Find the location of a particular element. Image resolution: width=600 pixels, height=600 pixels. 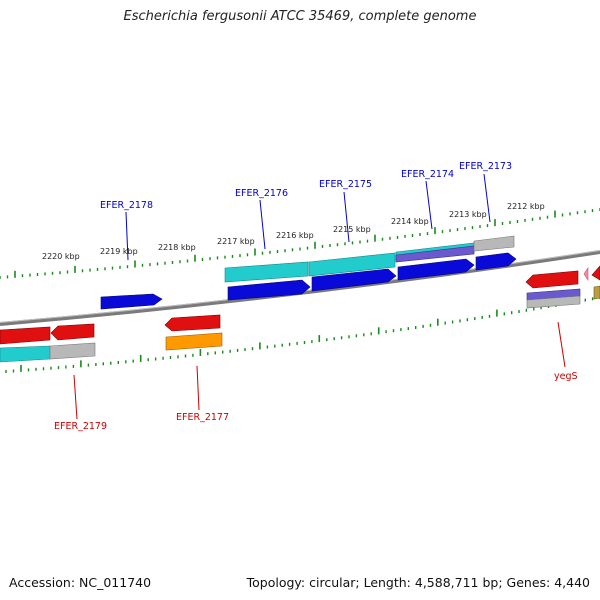

gene-label-efer-2173: EFER_2173 is located at coordinates (485, 166).